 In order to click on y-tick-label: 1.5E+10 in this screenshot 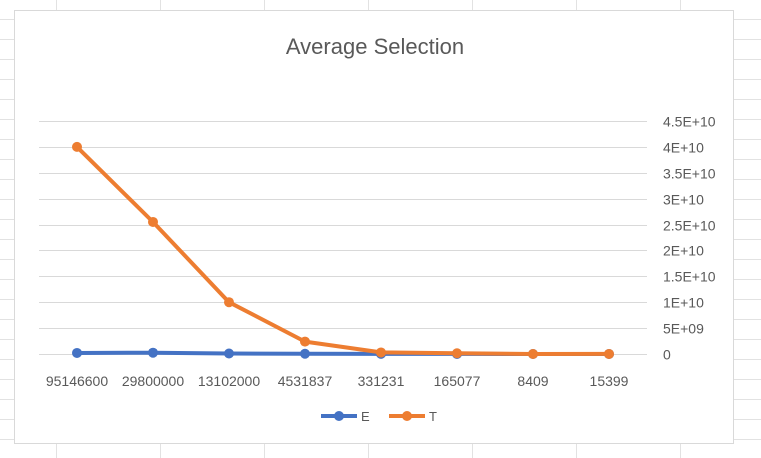, I will do `click(689, 277)`.